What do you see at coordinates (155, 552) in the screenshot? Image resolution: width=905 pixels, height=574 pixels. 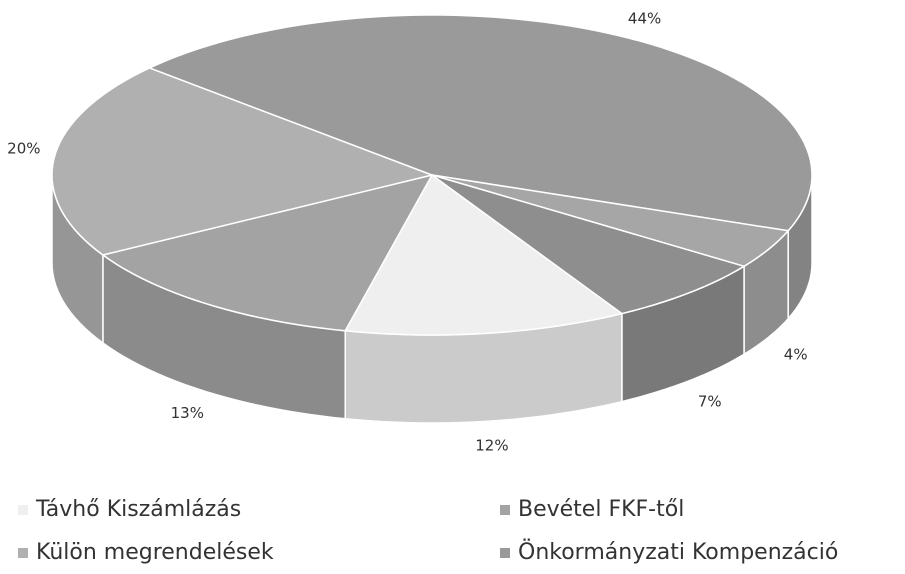 I see `legend-label: Külön megrendelések` at bounding box center [155, 552].